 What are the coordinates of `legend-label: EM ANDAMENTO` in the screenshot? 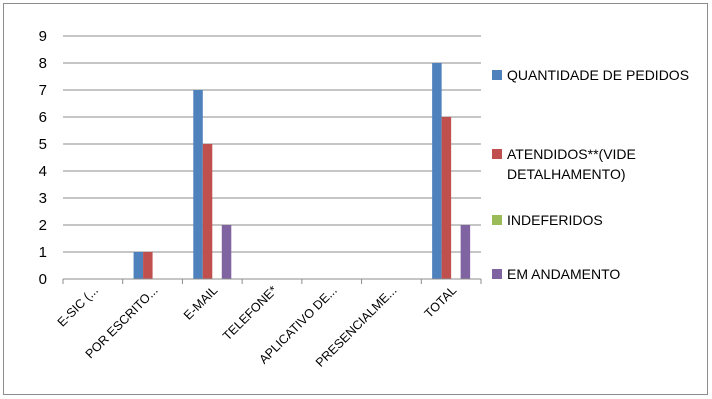 It's located at (563, 274).